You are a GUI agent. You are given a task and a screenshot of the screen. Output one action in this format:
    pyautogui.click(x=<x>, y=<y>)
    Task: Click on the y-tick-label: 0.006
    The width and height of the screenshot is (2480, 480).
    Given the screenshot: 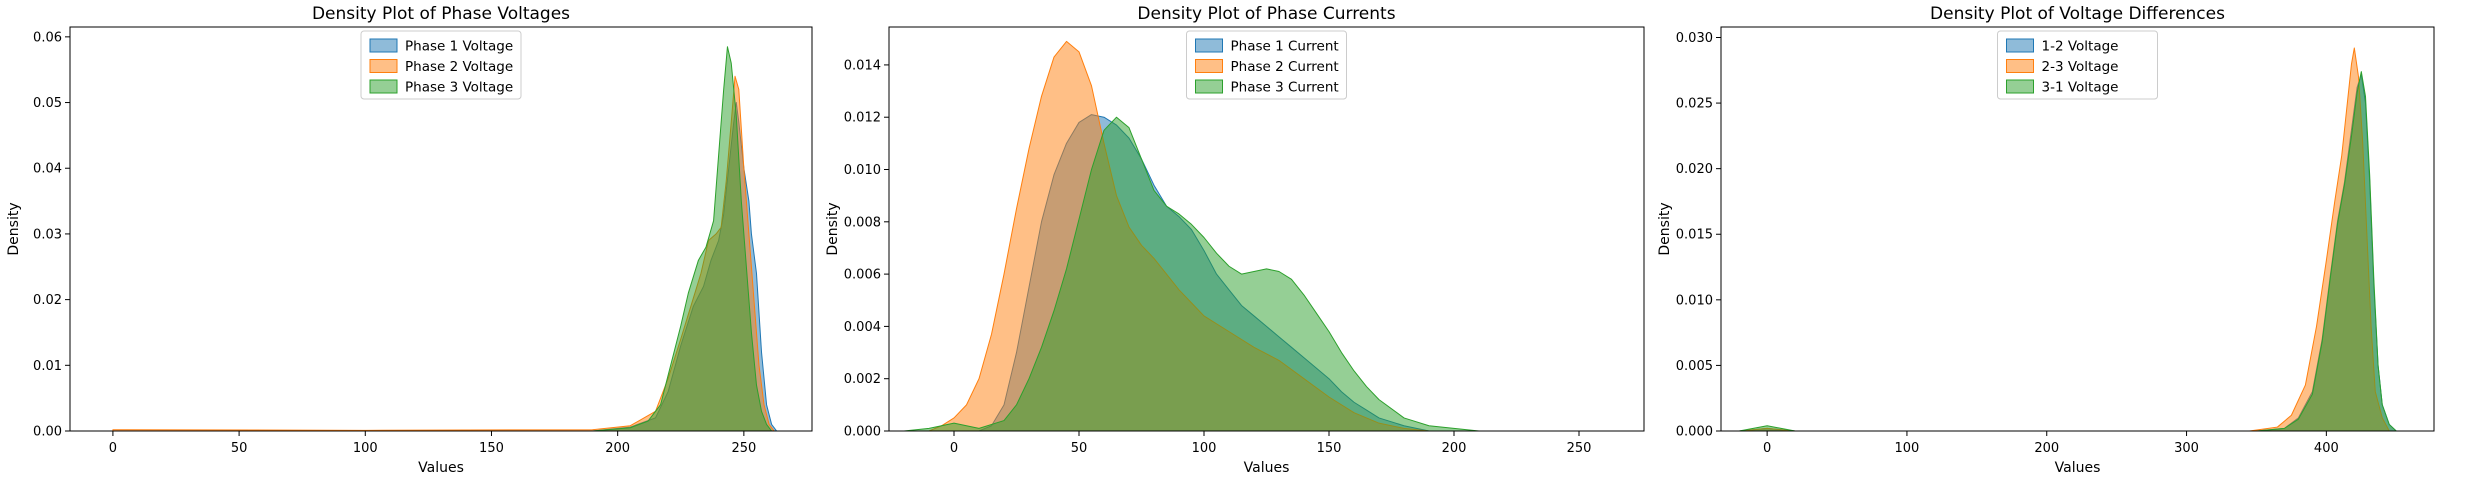 What is the action you would take?
    pyautogui.click(x=862, y=275)
    